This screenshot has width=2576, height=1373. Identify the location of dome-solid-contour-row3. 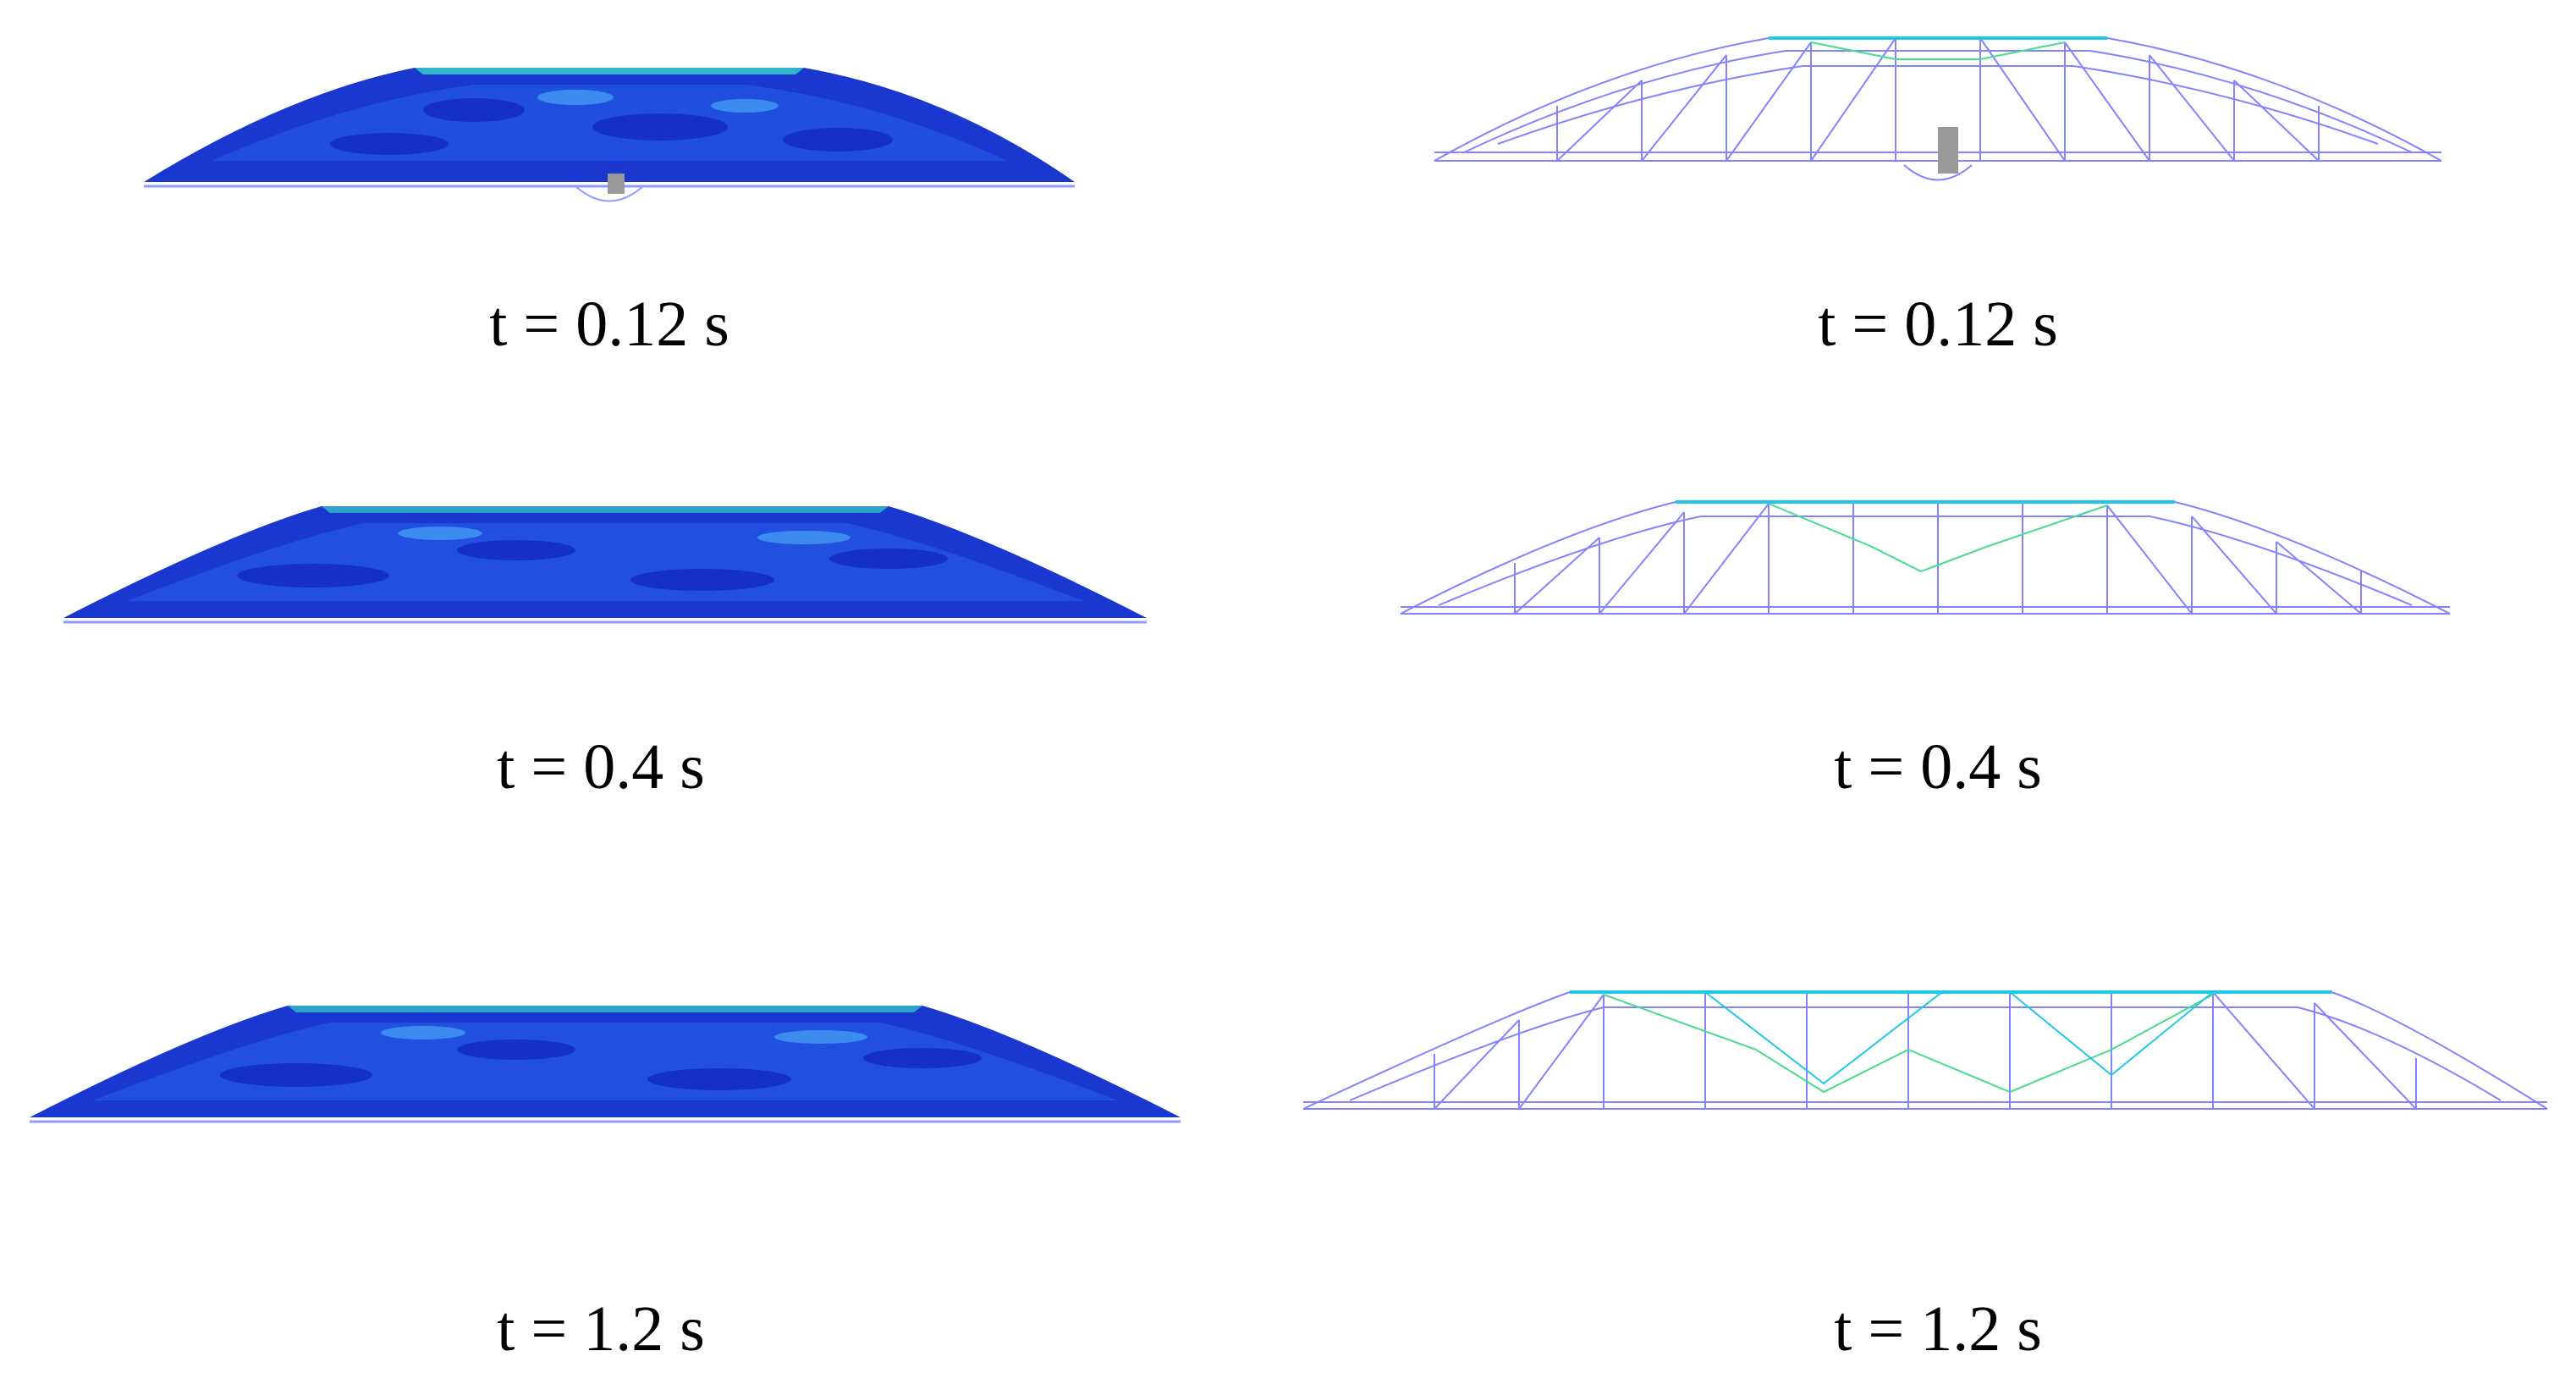
(605, 1065).